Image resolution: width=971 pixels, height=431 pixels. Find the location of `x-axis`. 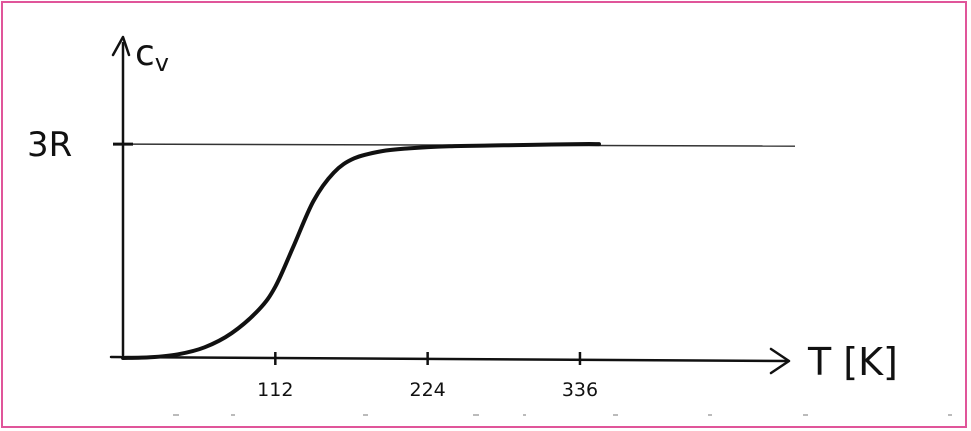

x-axis is located at coordinates (449, 359).